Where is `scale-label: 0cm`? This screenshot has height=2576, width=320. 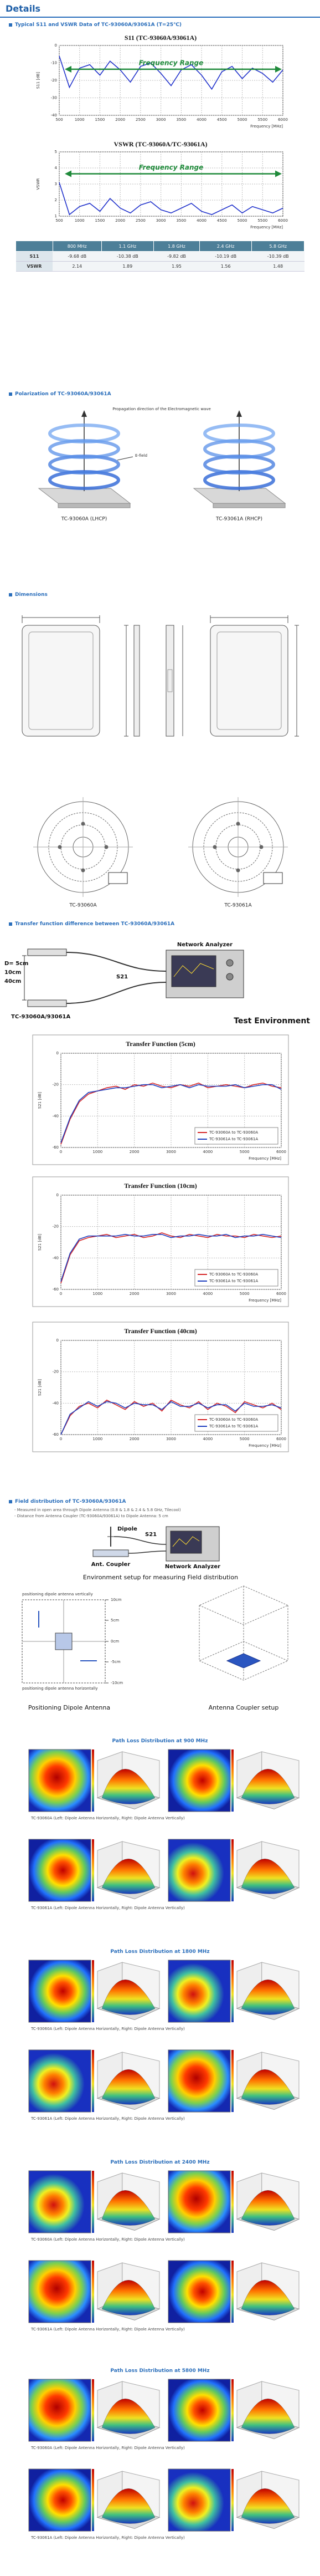 scale-label: 0cm is located at coordinates (115, 1641).